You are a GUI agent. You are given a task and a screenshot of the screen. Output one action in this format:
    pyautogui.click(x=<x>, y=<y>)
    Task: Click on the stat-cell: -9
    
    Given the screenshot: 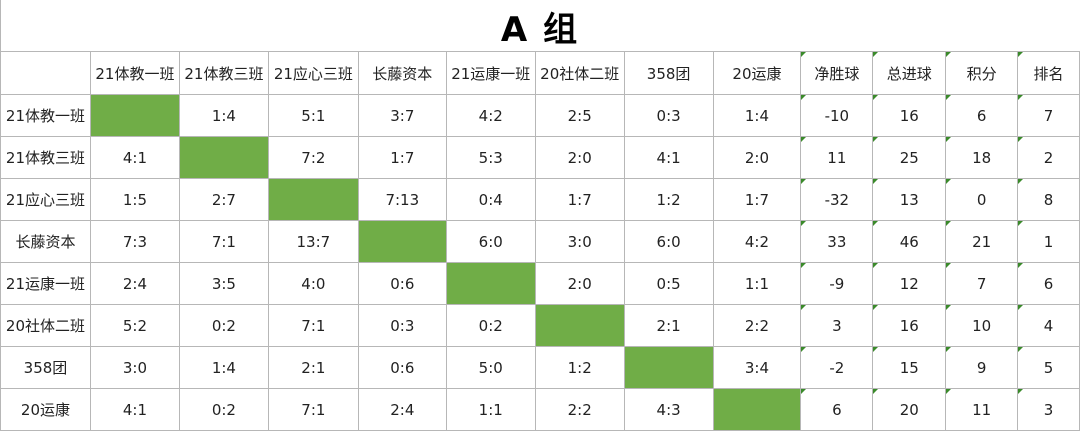 What is the action you would take?
    pyautogui.click(x=837, y=283)
    